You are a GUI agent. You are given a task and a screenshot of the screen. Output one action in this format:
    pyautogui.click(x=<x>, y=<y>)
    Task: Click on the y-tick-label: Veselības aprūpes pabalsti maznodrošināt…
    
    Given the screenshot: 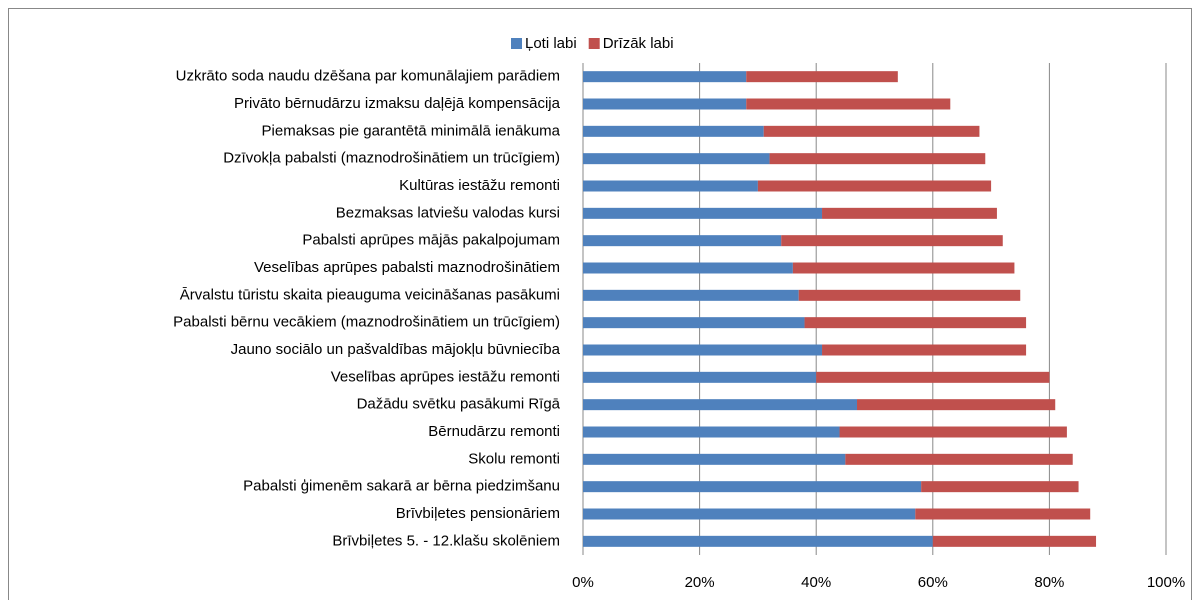 What is the action you would take?
    pyautogui.click(x=407, y=267)
    